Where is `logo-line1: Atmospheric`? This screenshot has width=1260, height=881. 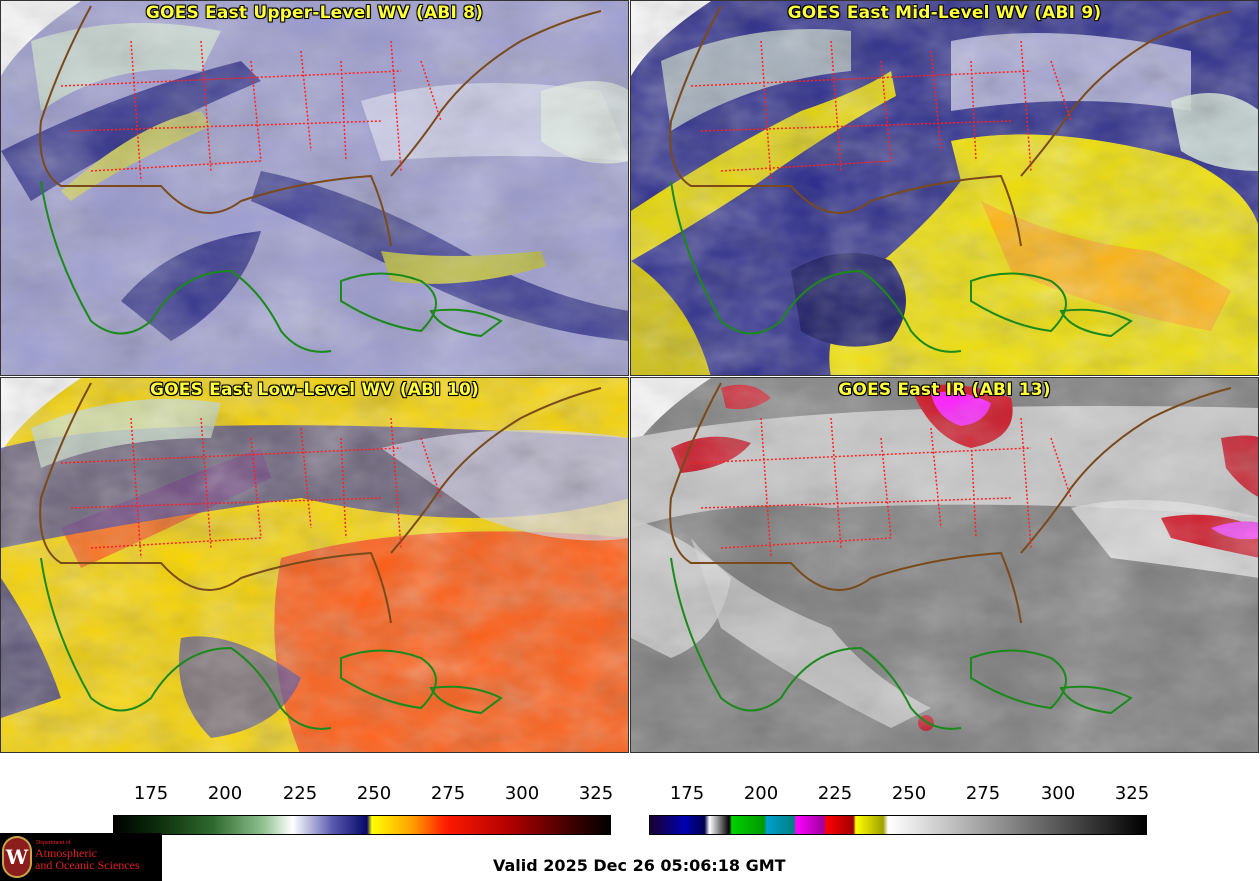 logo-line1: Atmospheric is located at coordinates (66, 853).